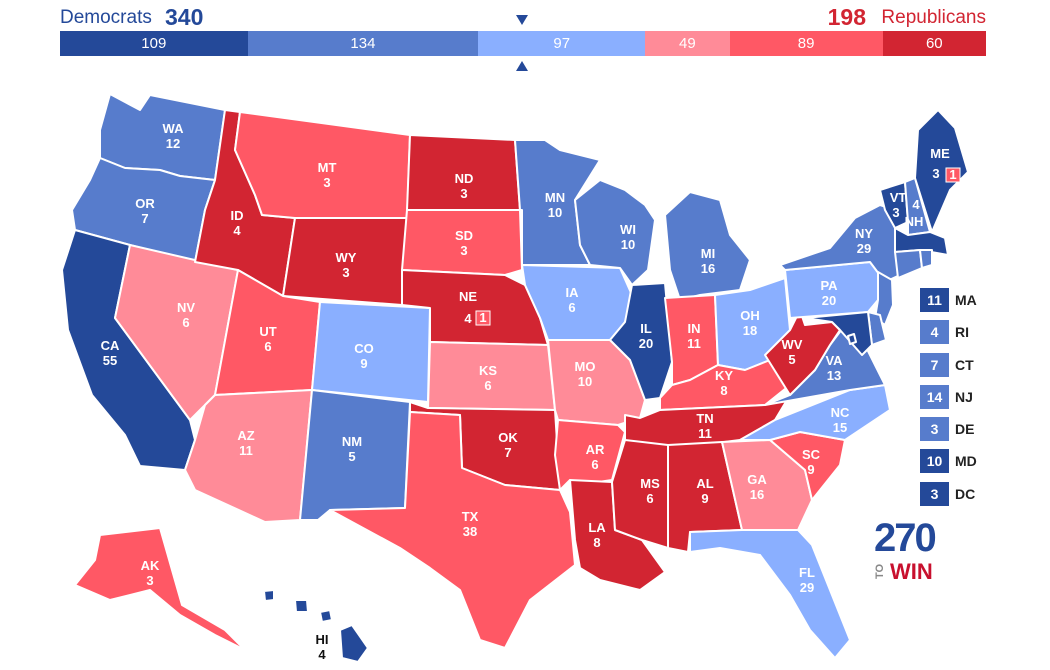 This screenshot has height=670, width=1050. I want to click on legend-state-abbr: DE, so click(965, 429).